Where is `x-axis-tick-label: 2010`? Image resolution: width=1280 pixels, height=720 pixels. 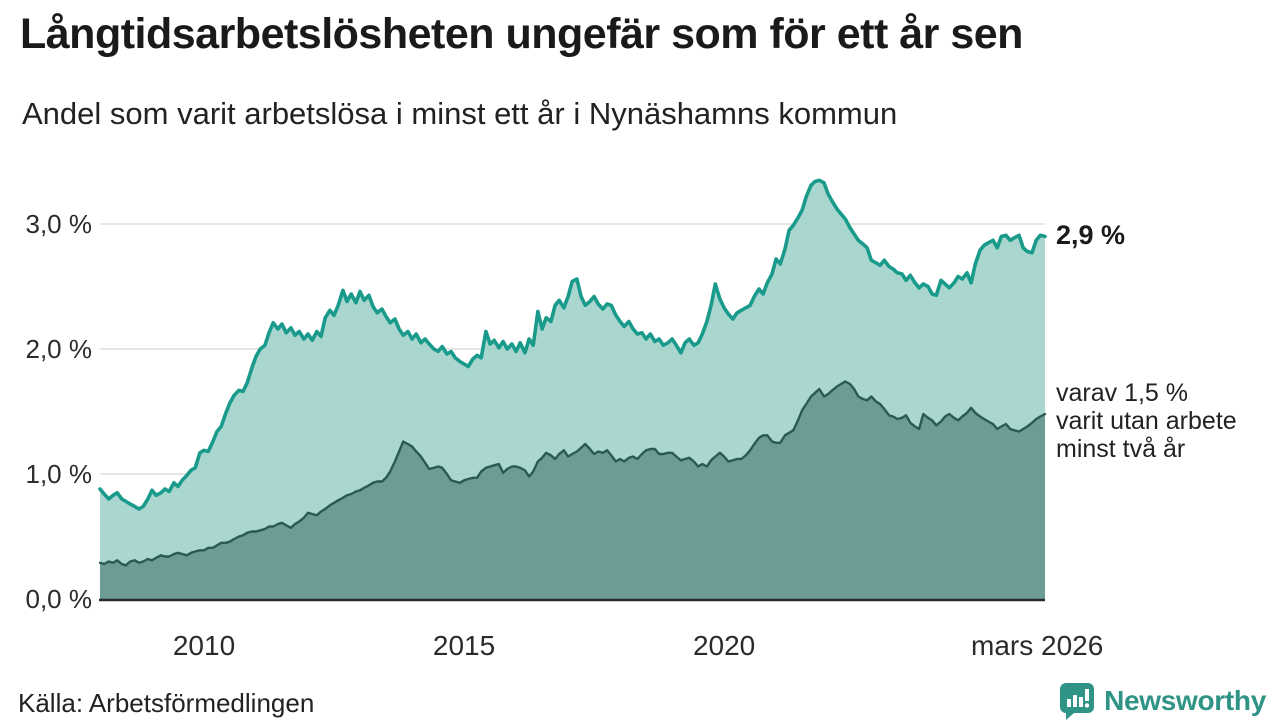 x-axis-tick-label: 2010 is located at coordinates (204, 645).